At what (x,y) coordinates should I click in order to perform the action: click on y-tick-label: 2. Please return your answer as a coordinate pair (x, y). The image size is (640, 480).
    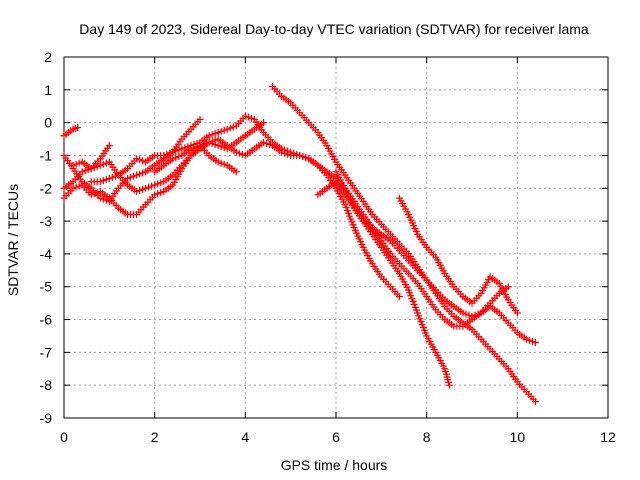
    Looking at the image, I should click on (48, 57).